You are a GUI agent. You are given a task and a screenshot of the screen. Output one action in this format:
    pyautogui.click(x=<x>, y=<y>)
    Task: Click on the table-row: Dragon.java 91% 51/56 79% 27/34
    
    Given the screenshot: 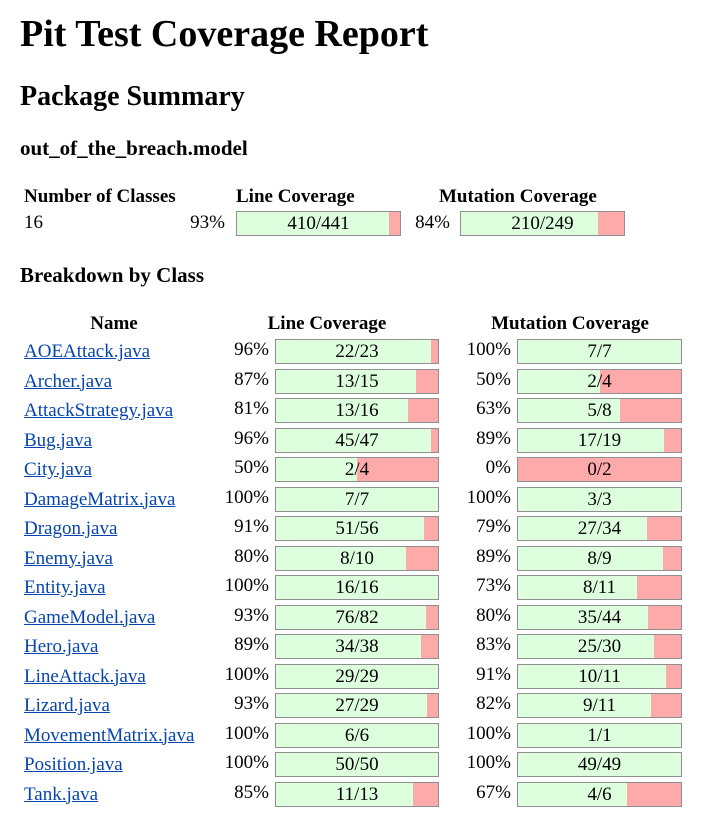 What is the action you would take?
    pyautogui.click(x=352, y=530)
    